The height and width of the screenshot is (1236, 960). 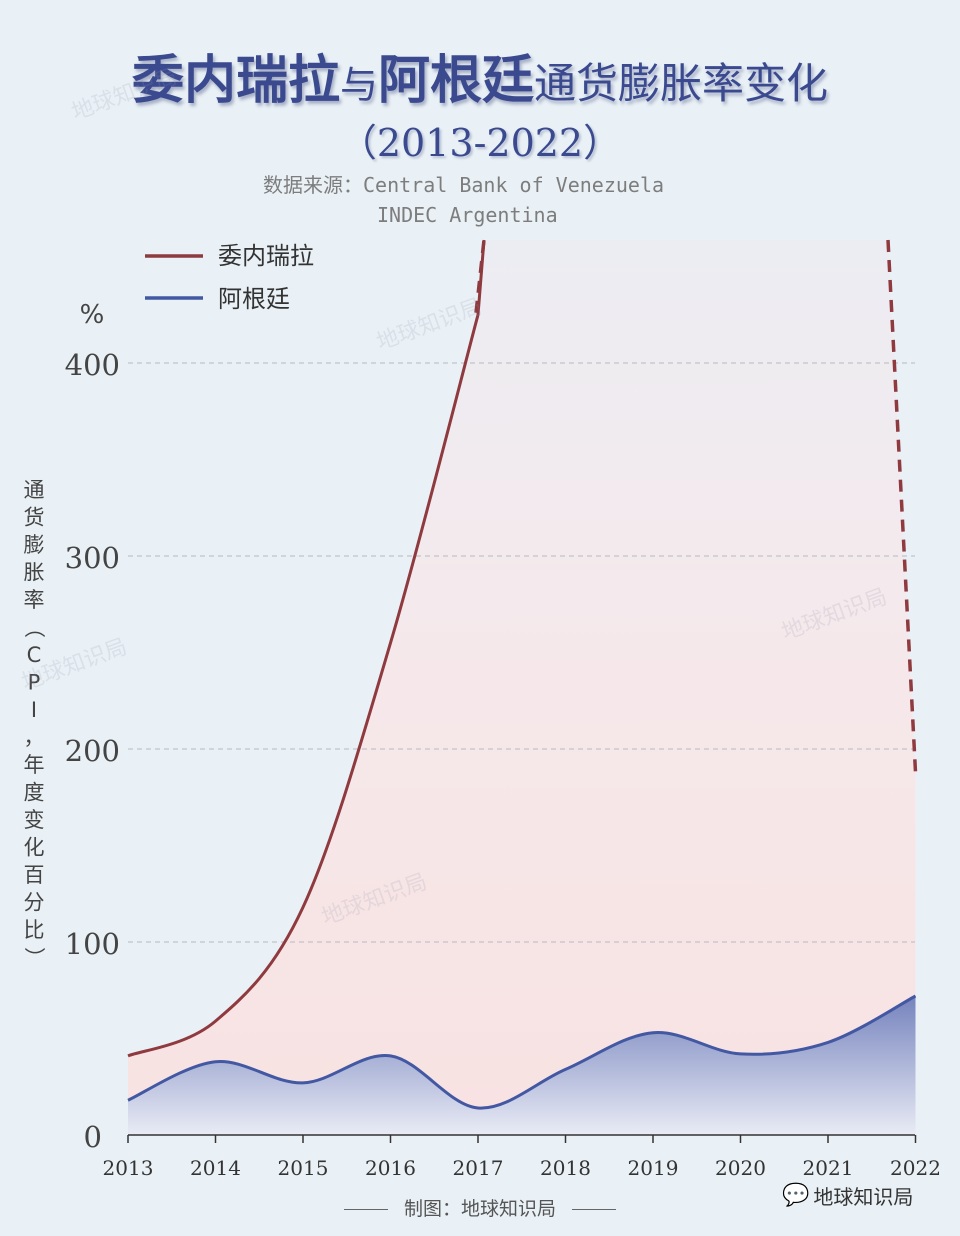 What do you see at coordinates (522, 1052) in the screenshot?
I see `series-line-argentina` at bounding box center [522, 1052].